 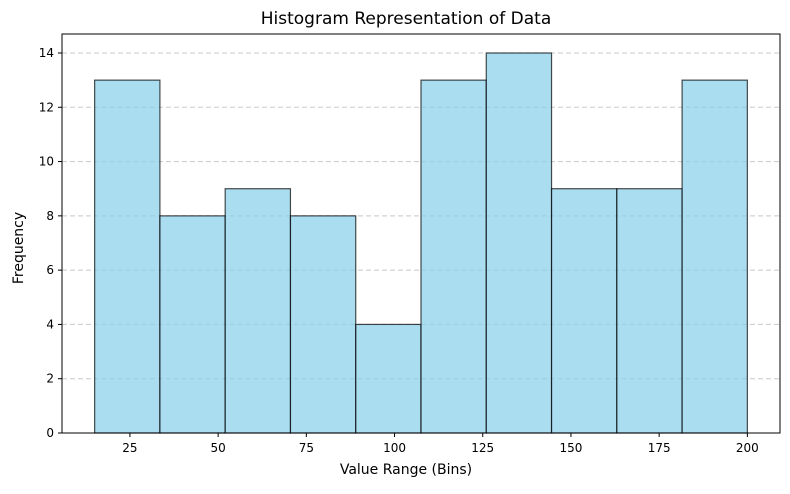 I want to click on chart-title: Histogram Representation of Data, so click(x=406, y=19).